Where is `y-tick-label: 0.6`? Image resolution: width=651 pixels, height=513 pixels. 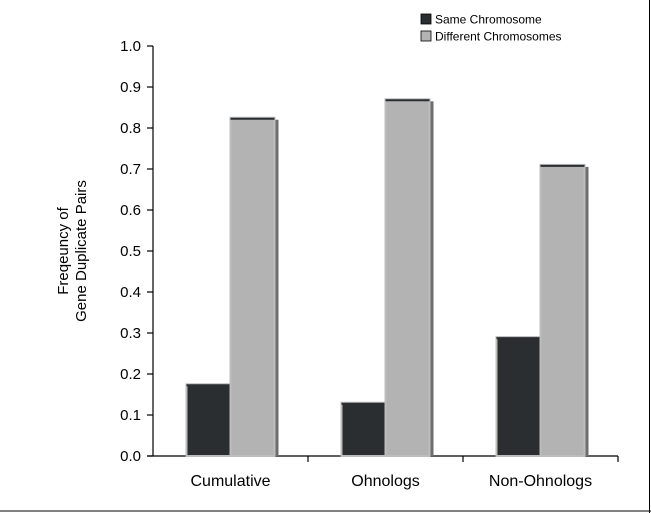
y-tick-label: 0.6 is located at coordinates (130, 210).